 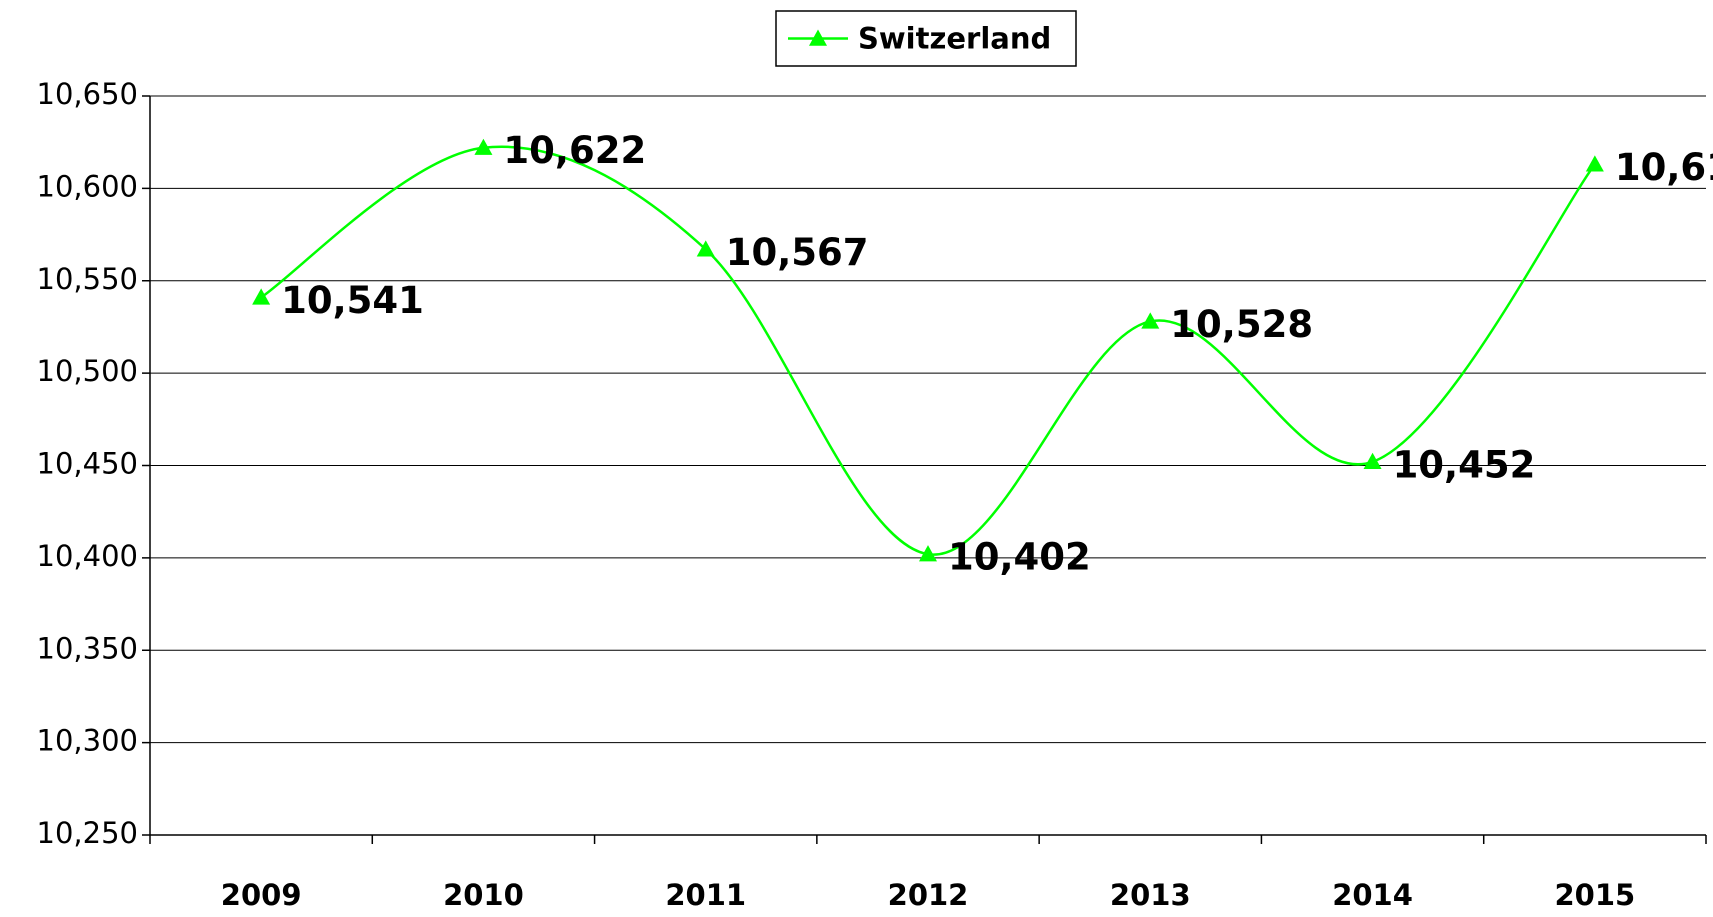 What do you see at coordinates (87, 371) in the screenshot?
I see `y-tick-label: 10,500` at bounding box center [87, 371].